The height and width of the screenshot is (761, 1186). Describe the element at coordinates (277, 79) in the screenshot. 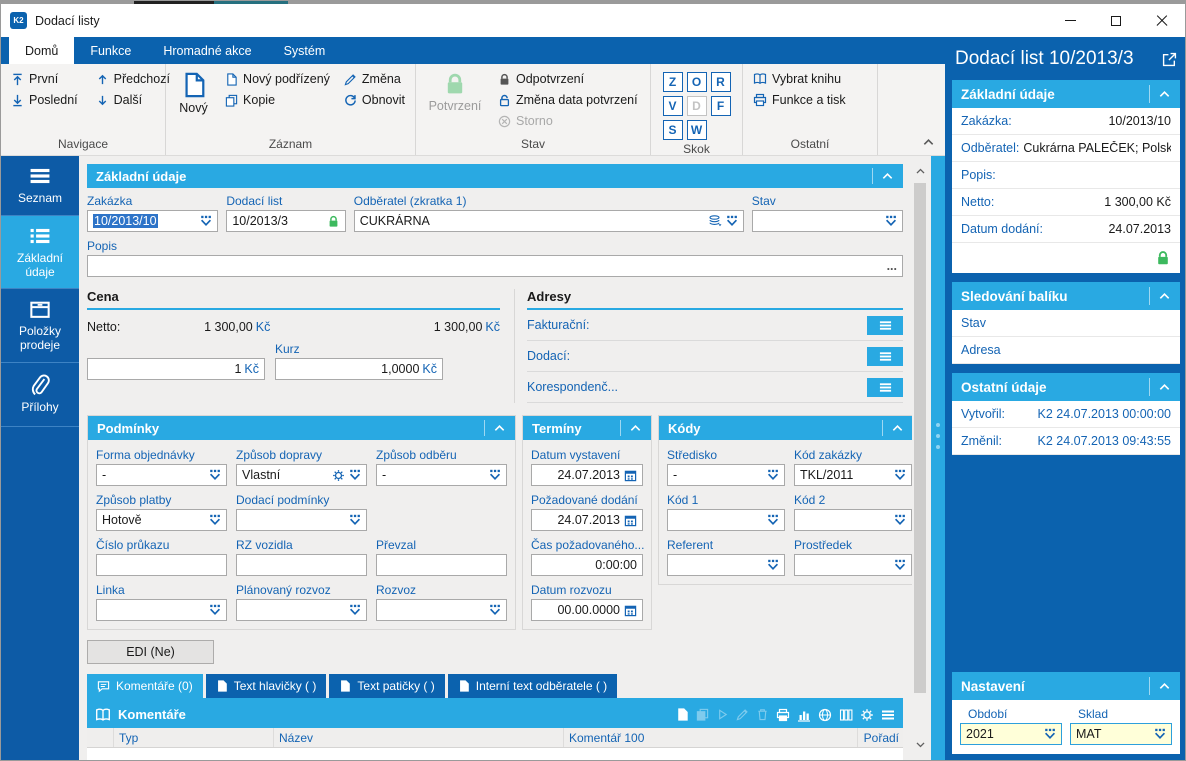

I see `new-child-button: Nový podřízený` at that location.